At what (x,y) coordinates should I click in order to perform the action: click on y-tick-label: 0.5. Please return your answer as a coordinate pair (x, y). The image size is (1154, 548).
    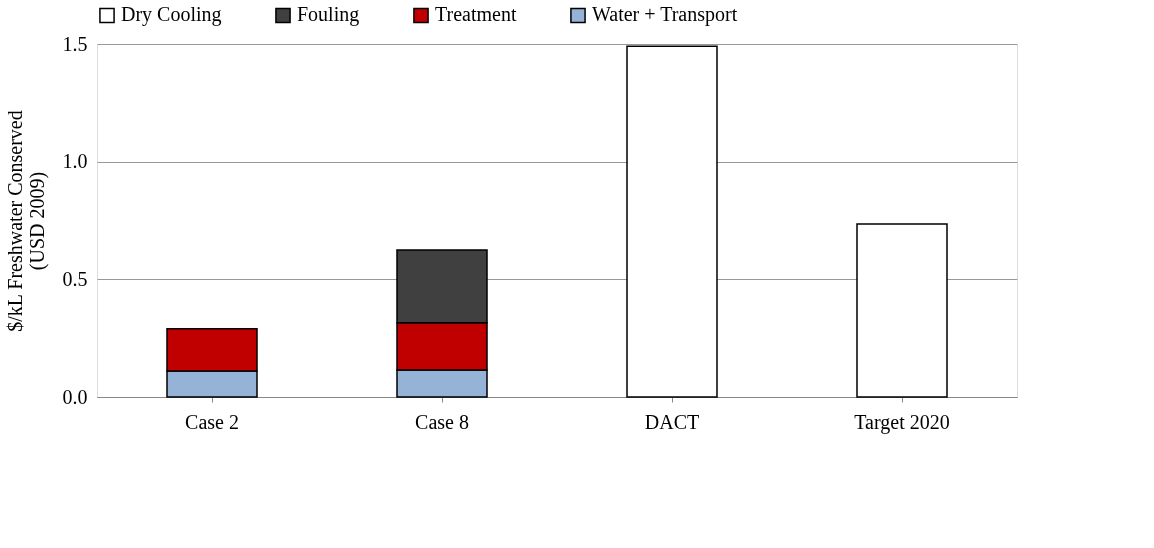
    Looking at the image, I should click on (75, 278).